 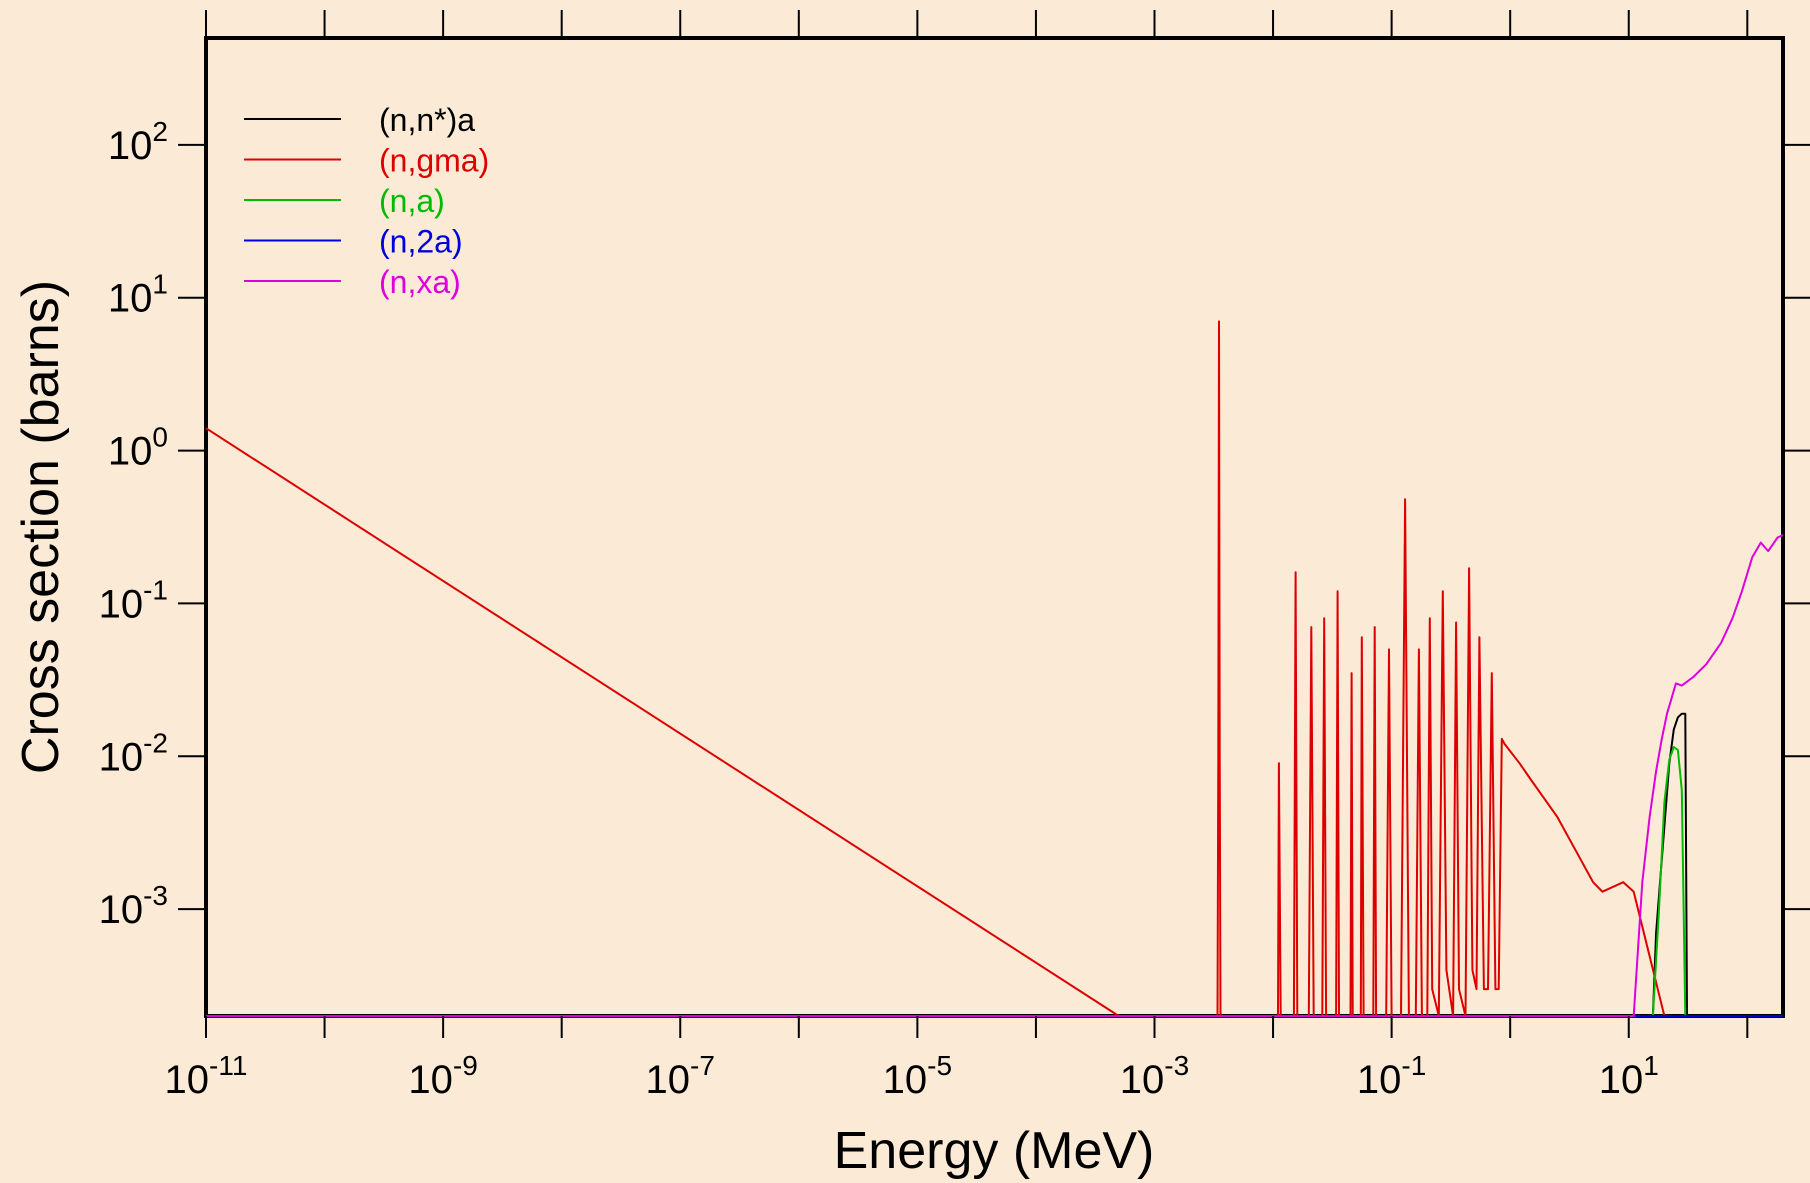 What do you see at coordinates (160, 131) in the screenshot?
I see `y-tick-label-exp: 2` at bounding box center [160, 131].